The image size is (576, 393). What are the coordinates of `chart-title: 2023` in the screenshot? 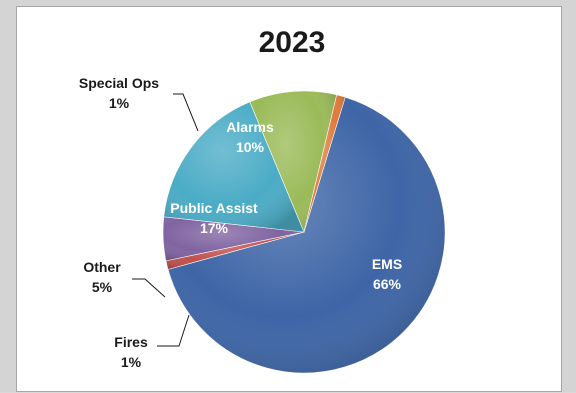 It's located at (292, 42).